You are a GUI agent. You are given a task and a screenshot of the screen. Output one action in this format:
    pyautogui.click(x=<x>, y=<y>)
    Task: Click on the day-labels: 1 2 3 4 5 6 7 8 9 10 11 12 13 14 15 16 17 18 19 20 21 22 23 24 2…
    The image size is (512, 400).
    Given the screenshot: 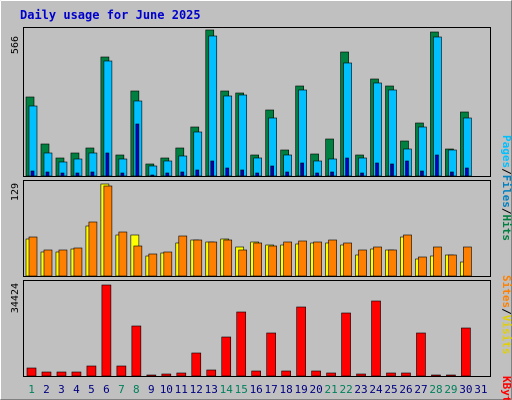 What is the action you would take?
    pyautogui.click(x=257, y=389)
    